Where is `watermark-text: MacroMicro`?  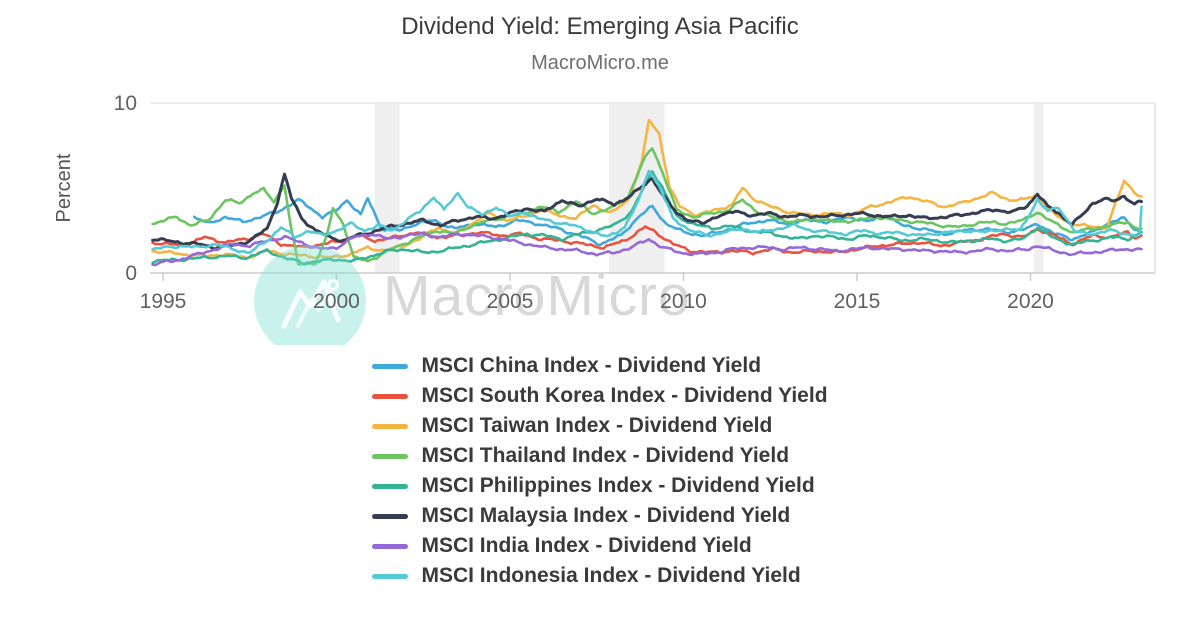 watermark-text: MacroMicro is located at coordinates (537, 296).